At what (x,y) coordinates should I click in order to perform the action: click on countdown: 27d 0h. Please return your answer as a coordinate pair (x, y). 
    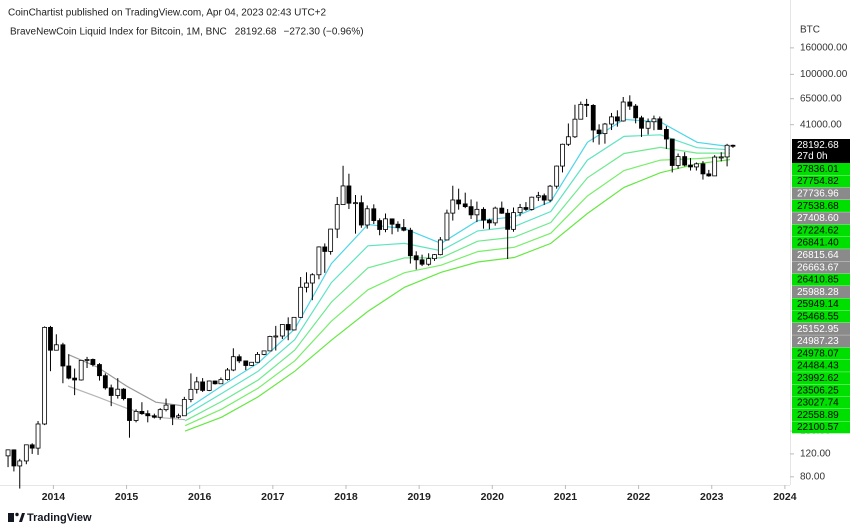
    Looking at the image, I should click on (812, 156).